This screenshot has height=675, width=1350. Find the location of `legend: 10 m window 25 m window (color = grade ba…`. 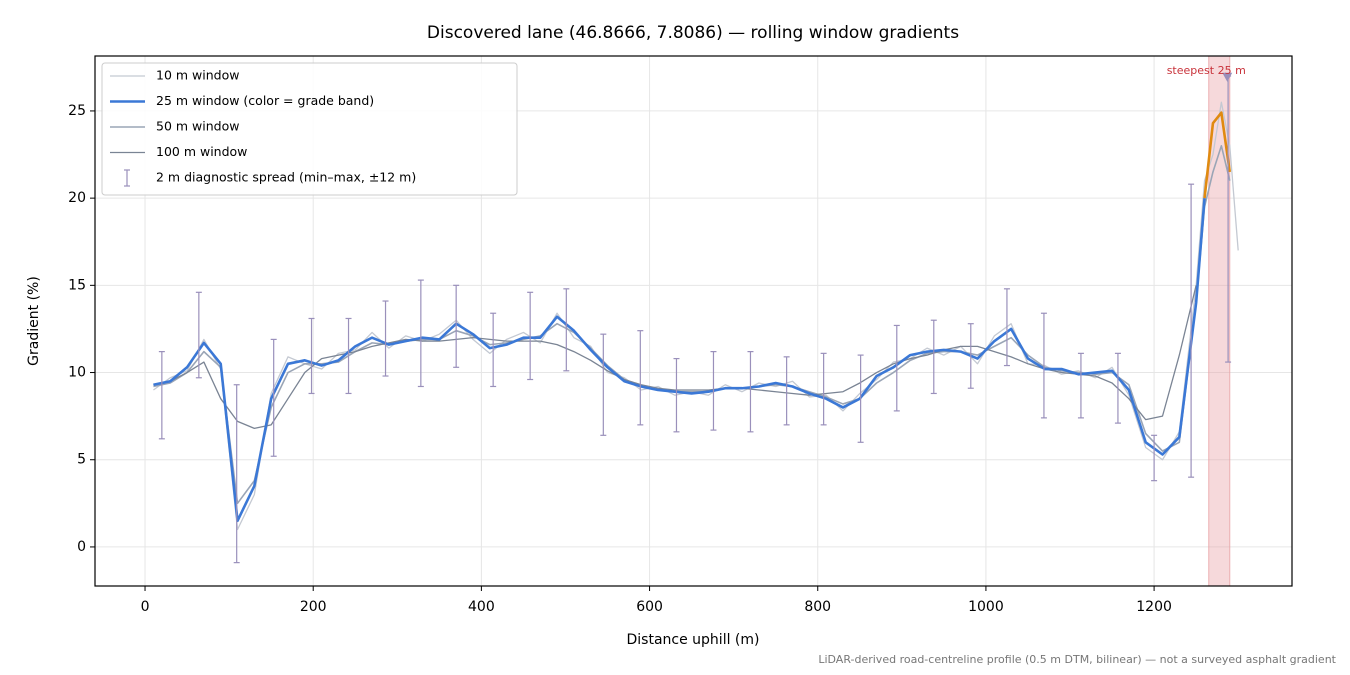

legend: 10 m window 25 m window (color = grade ba… is located at coordinates (309, 129).